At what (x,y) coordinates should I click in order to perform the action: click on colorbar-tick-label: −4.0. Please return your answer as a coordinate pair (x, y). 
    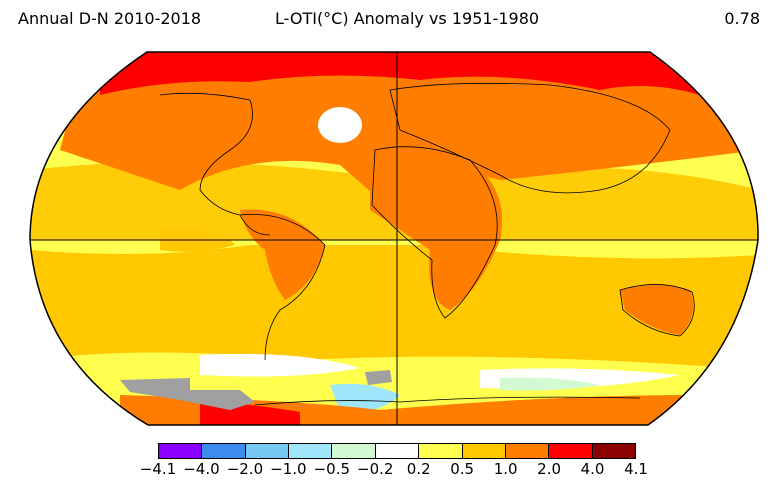
    Looking at the image, I should click on (201, 469).